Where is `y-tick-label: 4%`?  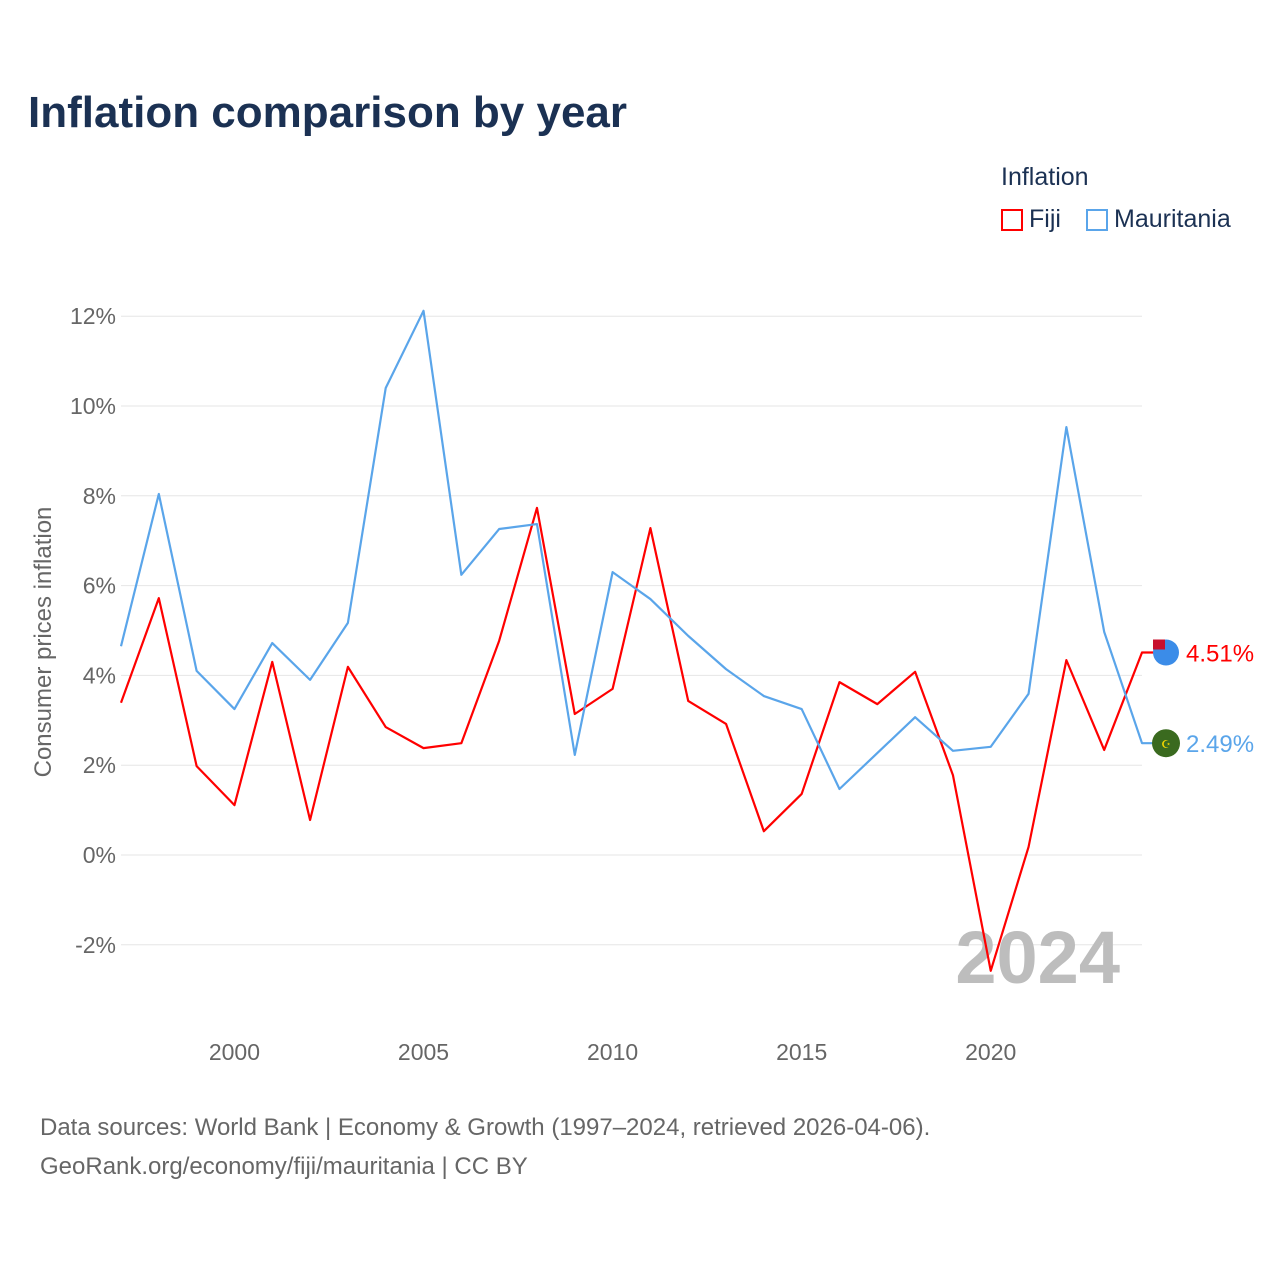
y-tick-label: 4% is located at coordinates (99, 675).